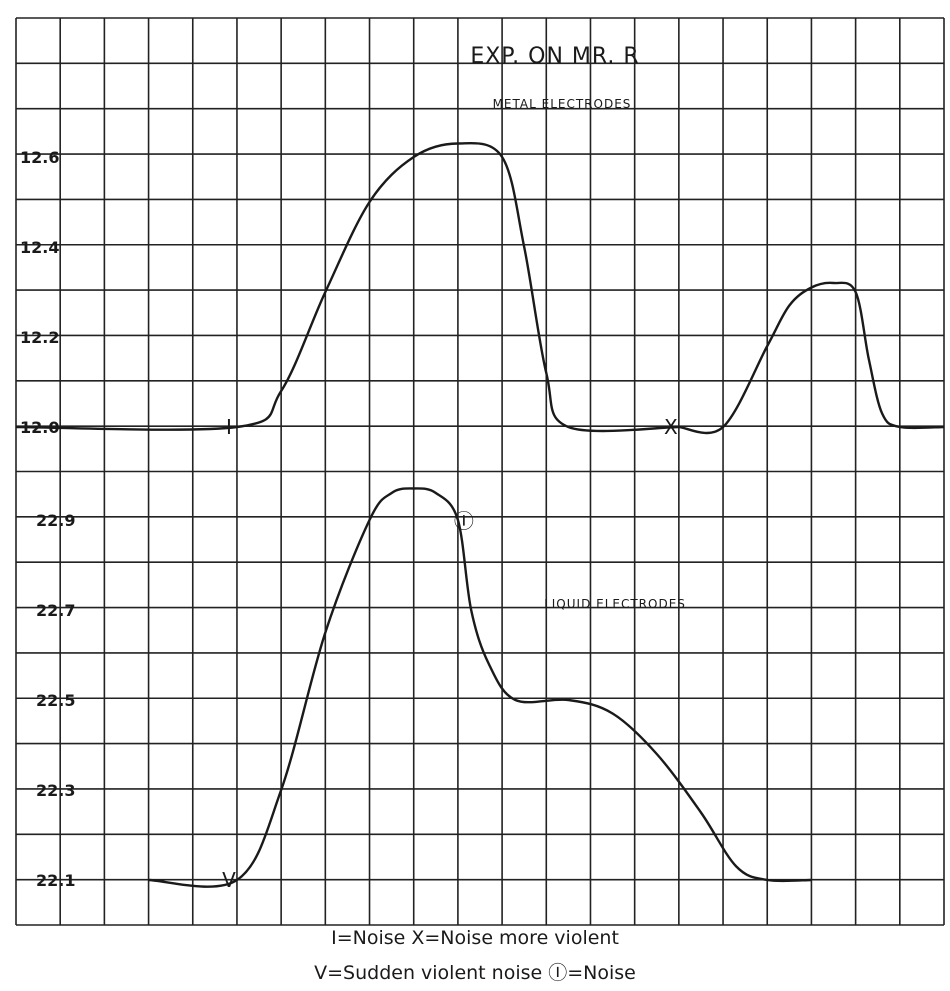 This screenshot has height=991, width=950. I want to click on legend-line-1: I=Noise X=Noise more violent, so click(475, 938).